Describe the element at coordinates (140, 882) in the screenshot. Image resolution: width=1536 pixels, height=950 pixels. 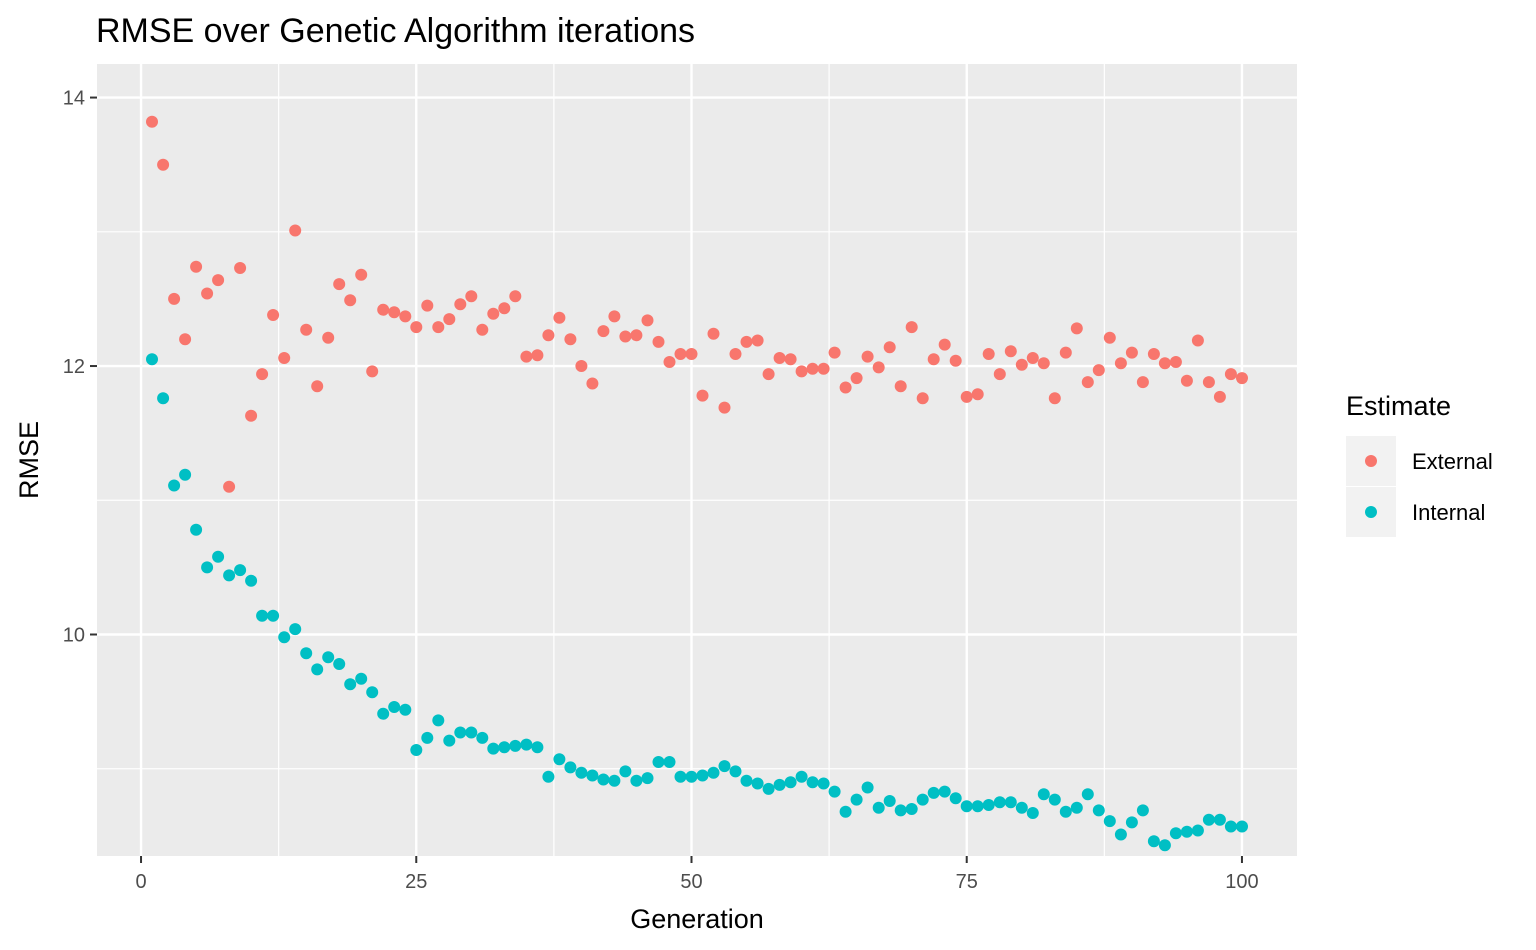
I see `x-tick-label: 0` at that location.